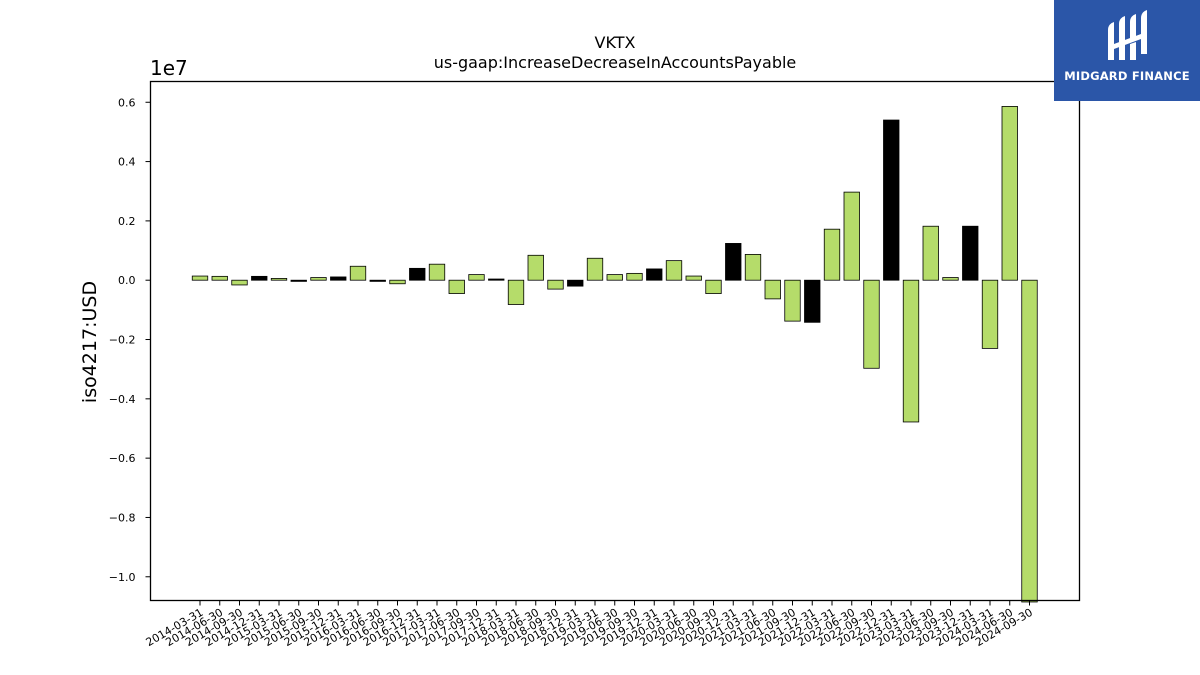  What do you see at coordinates (122, 340) in the screenshot?
I see `y-tick-label: −0.2` at bounding box center [122, 340].